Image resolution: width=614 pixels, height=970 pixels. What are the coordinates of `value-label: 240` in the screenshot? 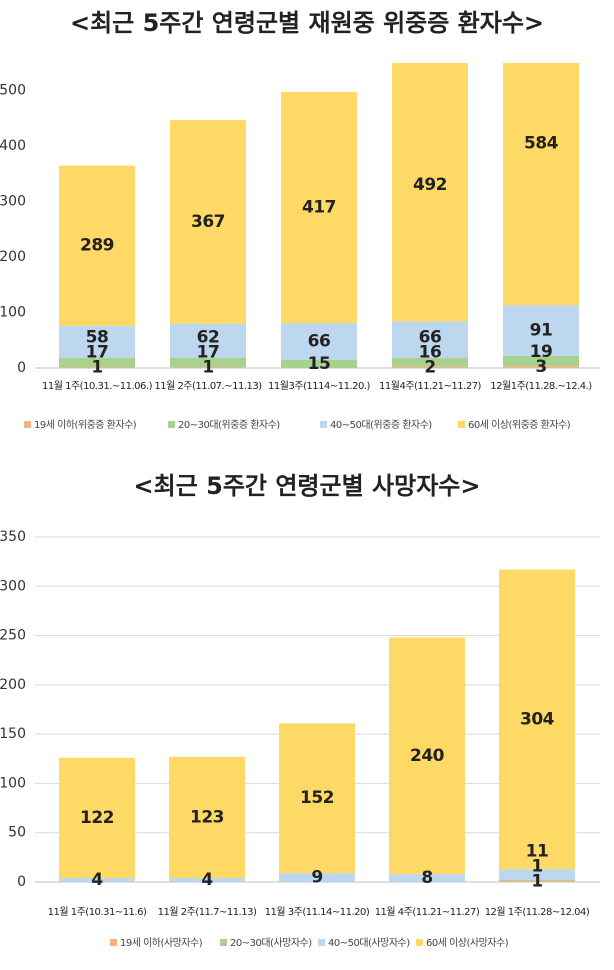 It's located at (427, 756).